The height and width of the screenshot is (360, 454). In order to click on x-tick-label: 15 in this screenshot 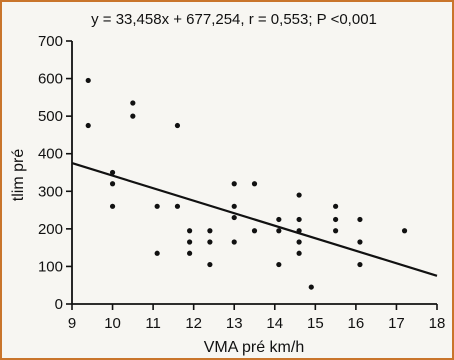, I will do `click(315, 323)`.